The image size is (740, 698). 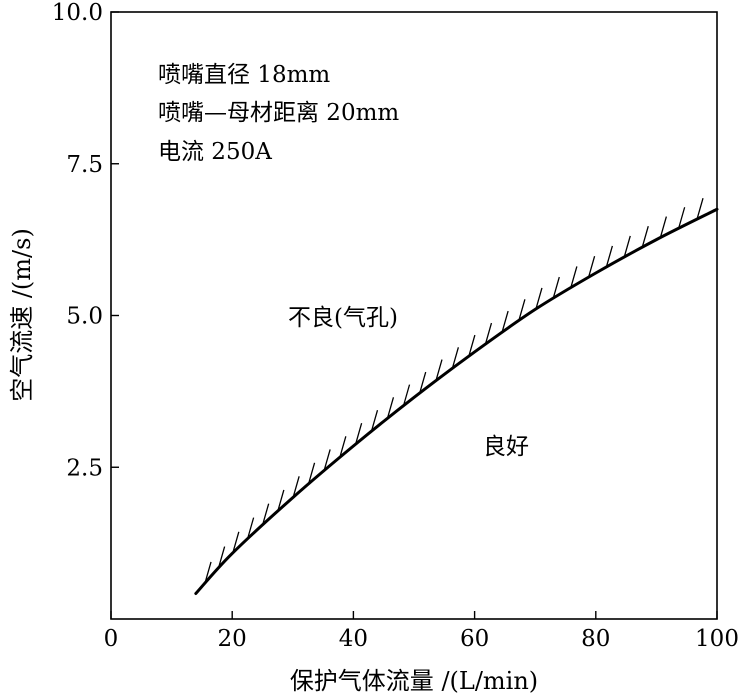 I want to click on y-tick-label: 2.5, so click(x=84, y=468).